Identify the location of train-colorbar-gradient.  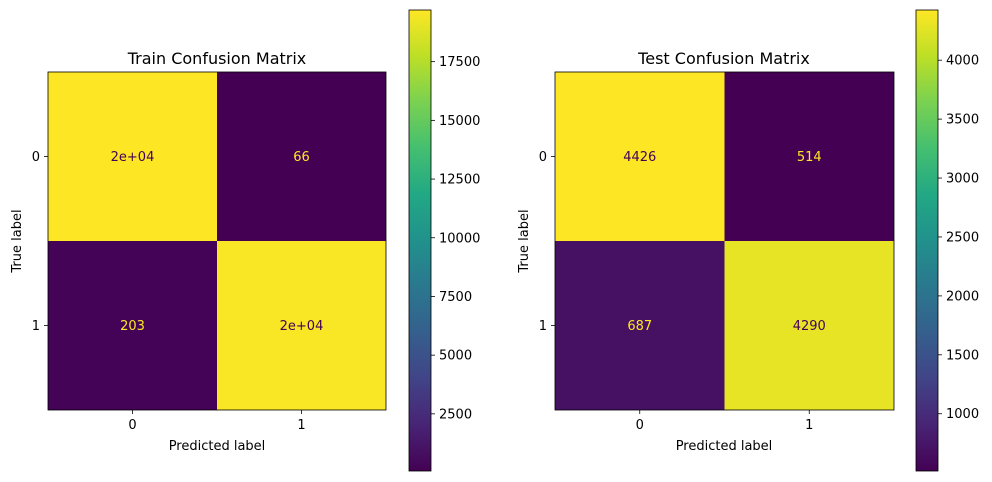
(420, 240).